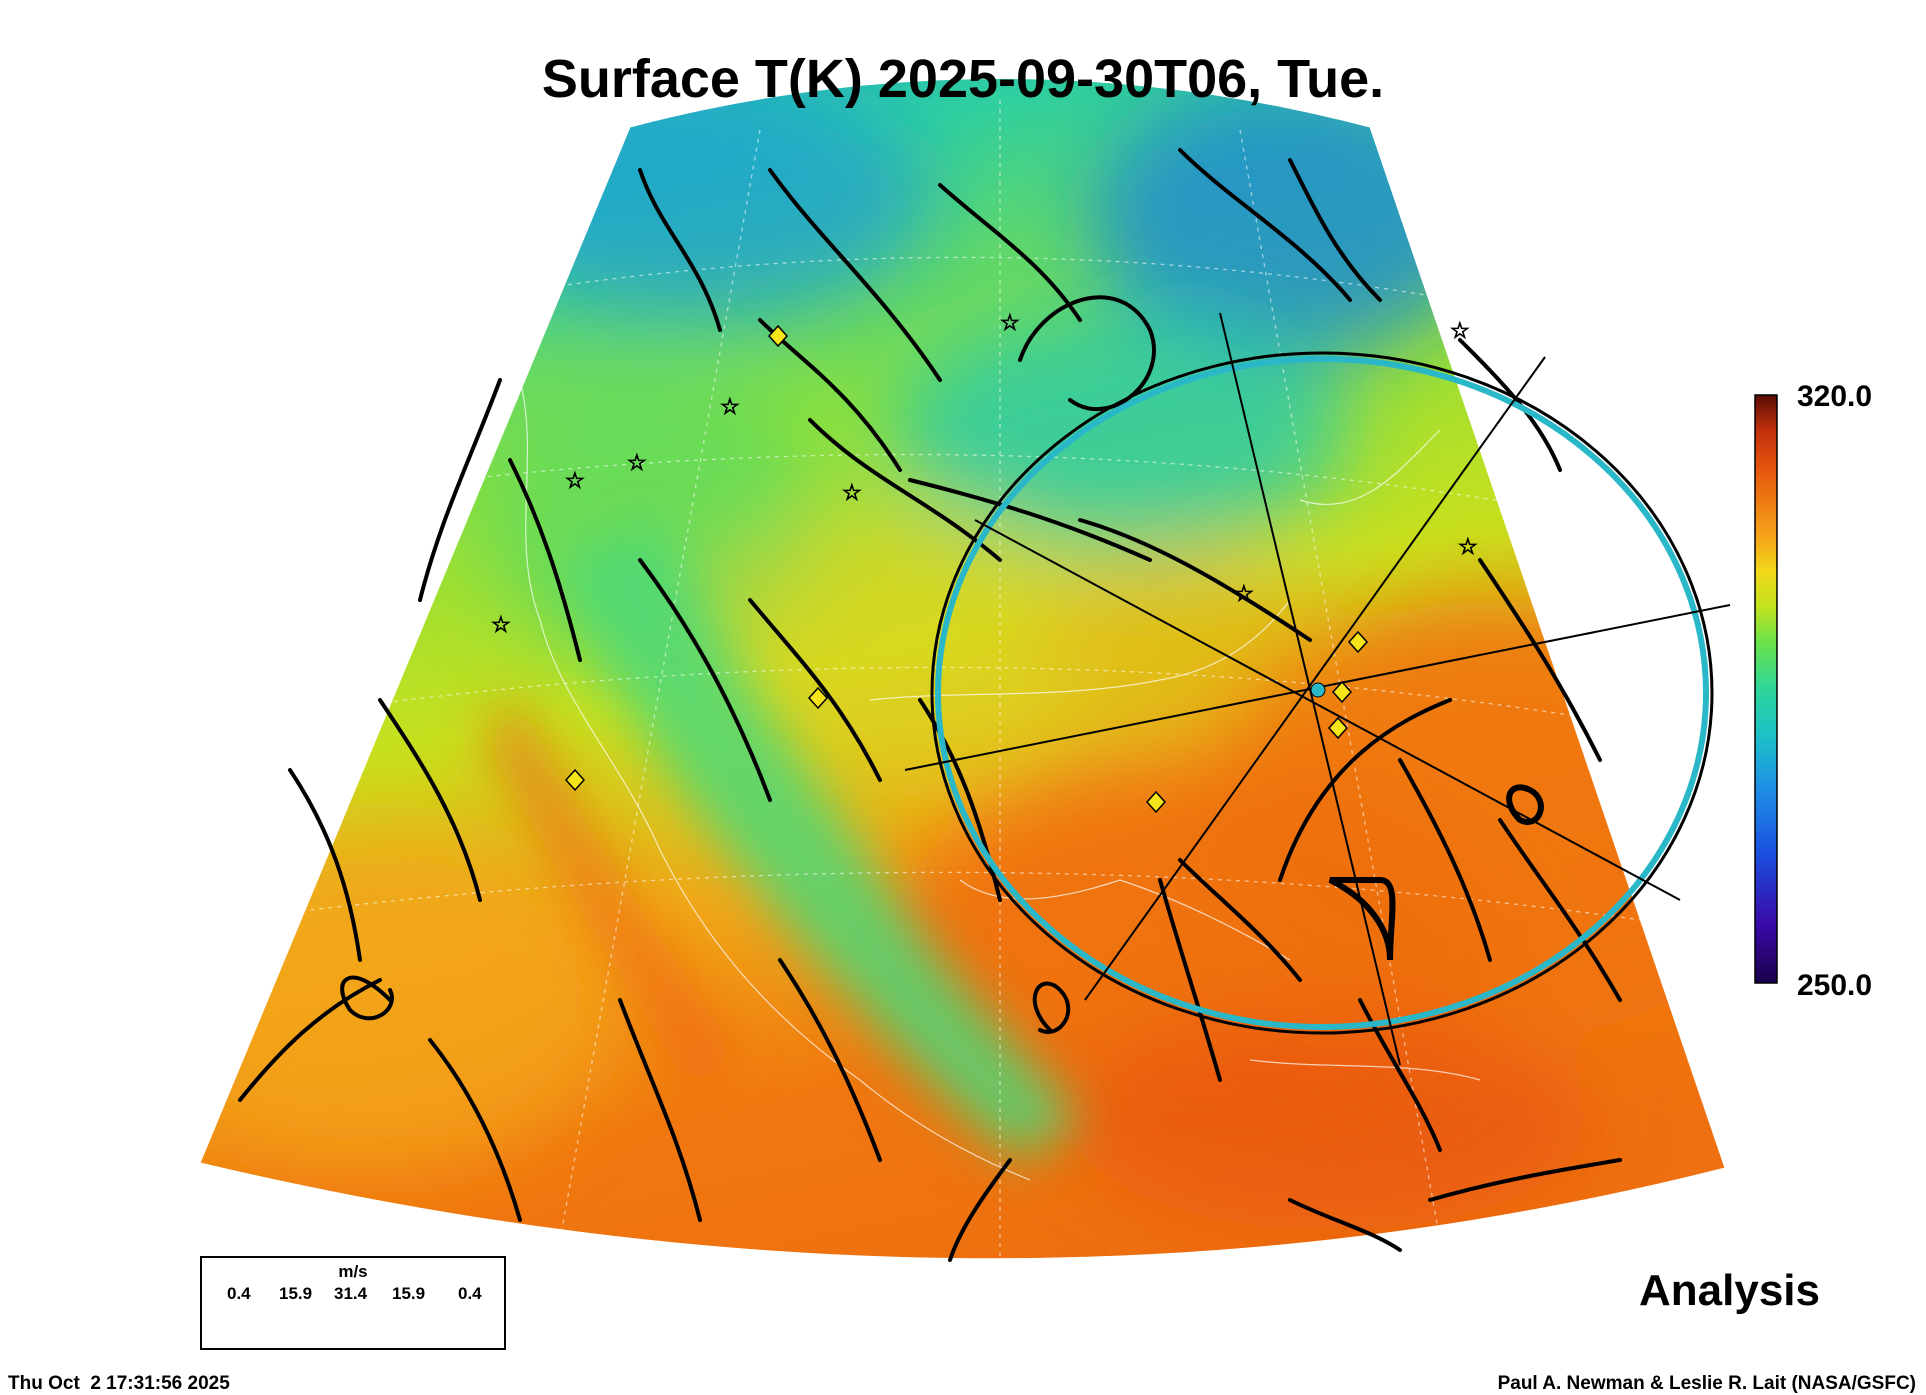  What do you see at coordinates (1835, 396) in the screenshot?
I see `colorbar-max-label: 320.0` at bounding box center [1835, 396].